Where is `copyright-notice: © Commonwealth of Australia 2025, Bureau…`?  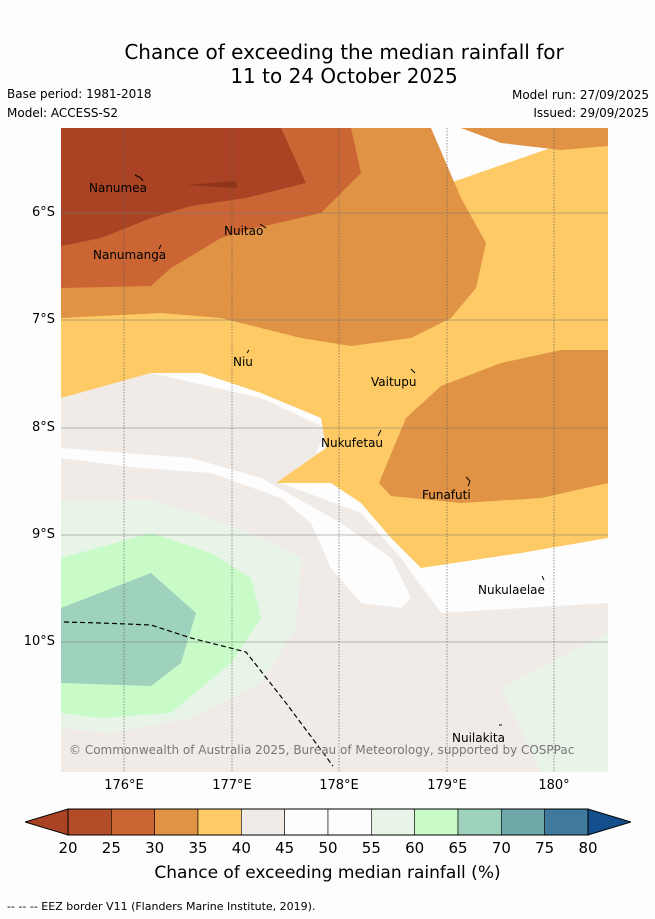 copyright-notice: © Commonwealth of Australia 2025, Bureau… is located at coordinates (321, 750).